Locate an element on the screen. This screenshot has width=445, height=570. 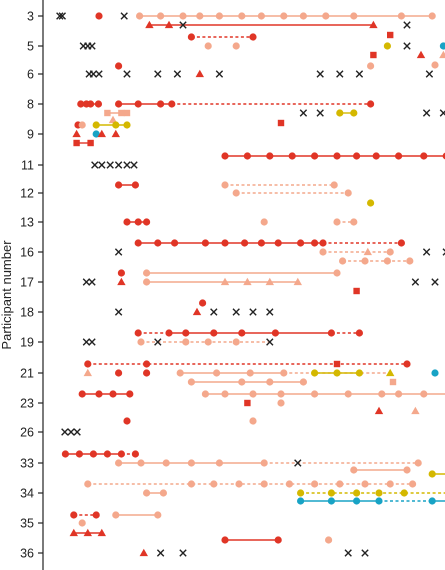
y-tick-label: 21 is located at coordinates (27, 374).